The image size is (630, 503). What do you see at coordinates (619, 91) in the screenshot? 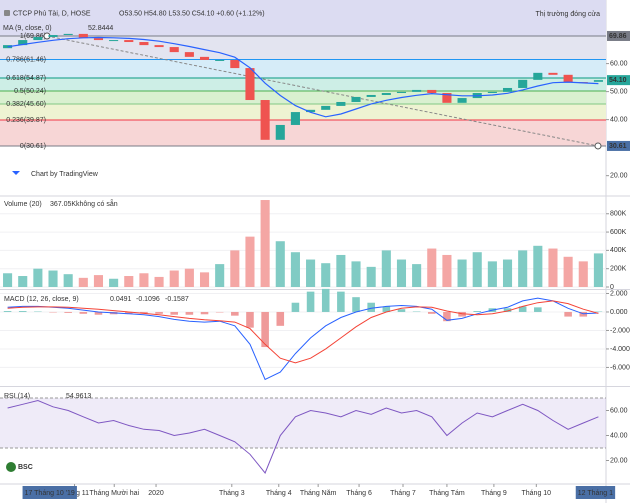
I see `y-tick-label: 50.00` at bounding box center [619, 91].